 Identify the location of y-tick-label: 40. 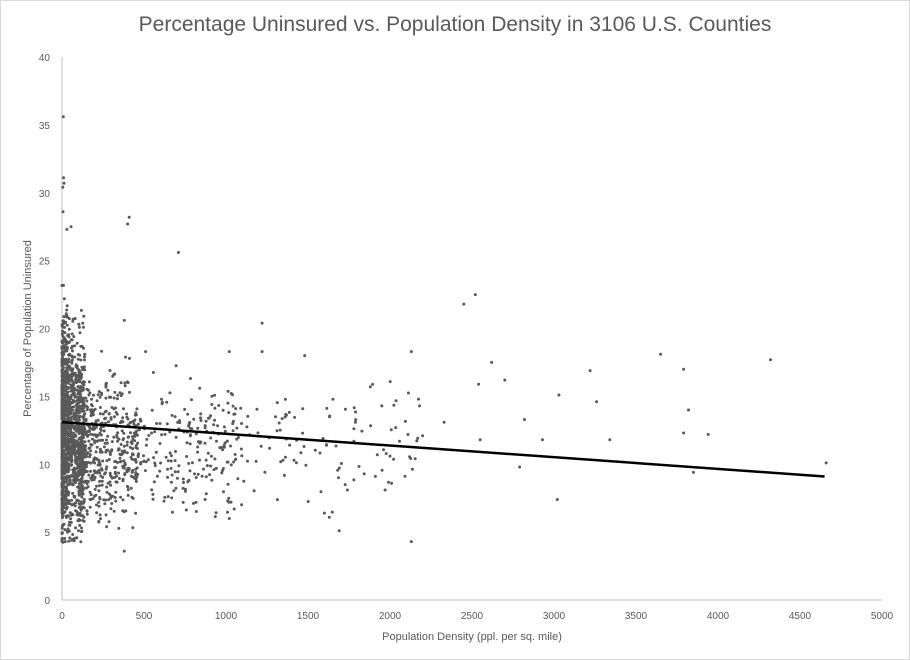
(45, 58).